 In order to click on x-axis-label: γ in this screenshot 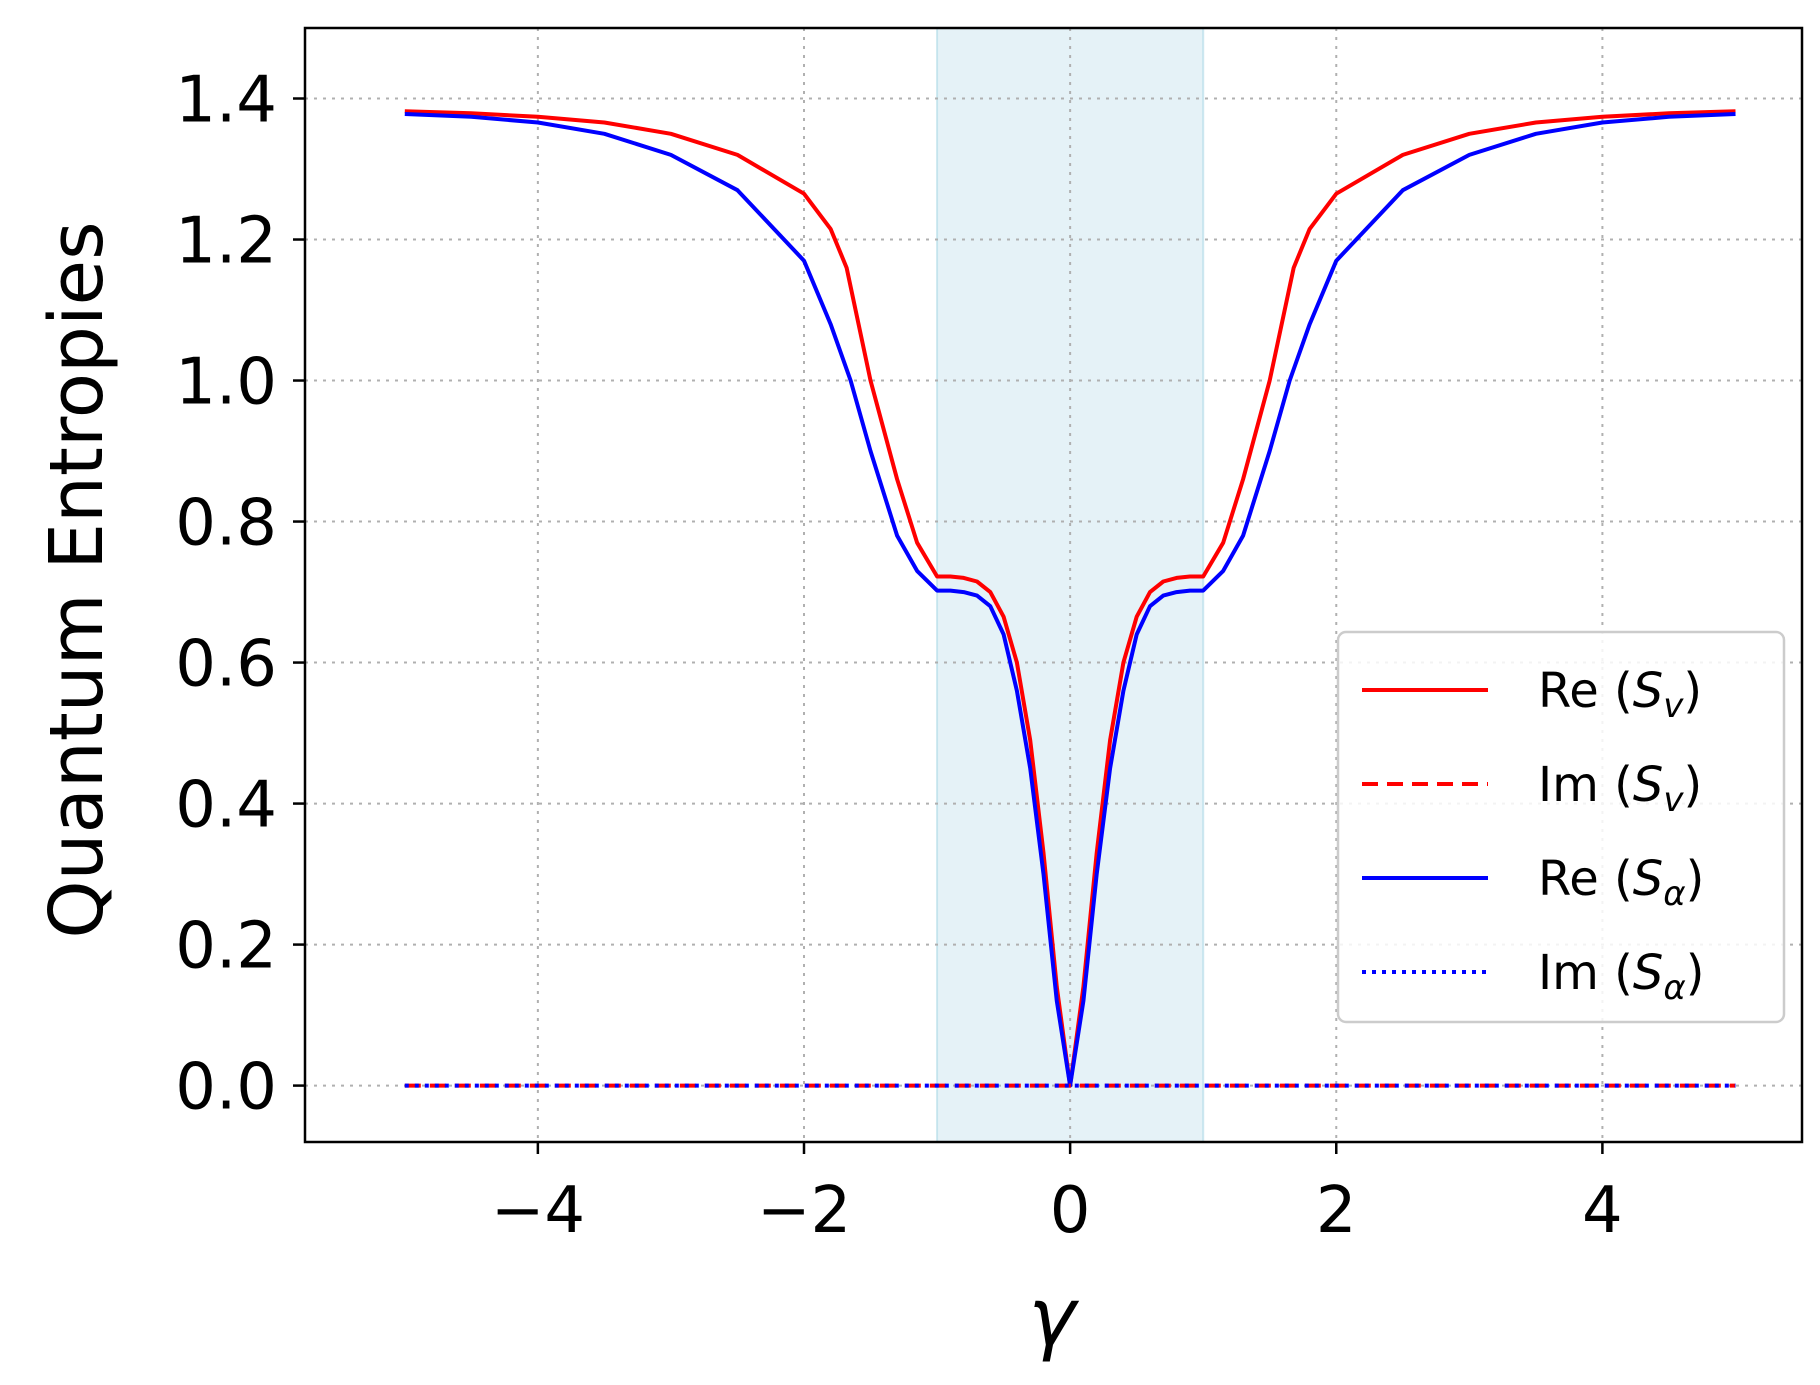, I will do `click(1053, 1317)`.